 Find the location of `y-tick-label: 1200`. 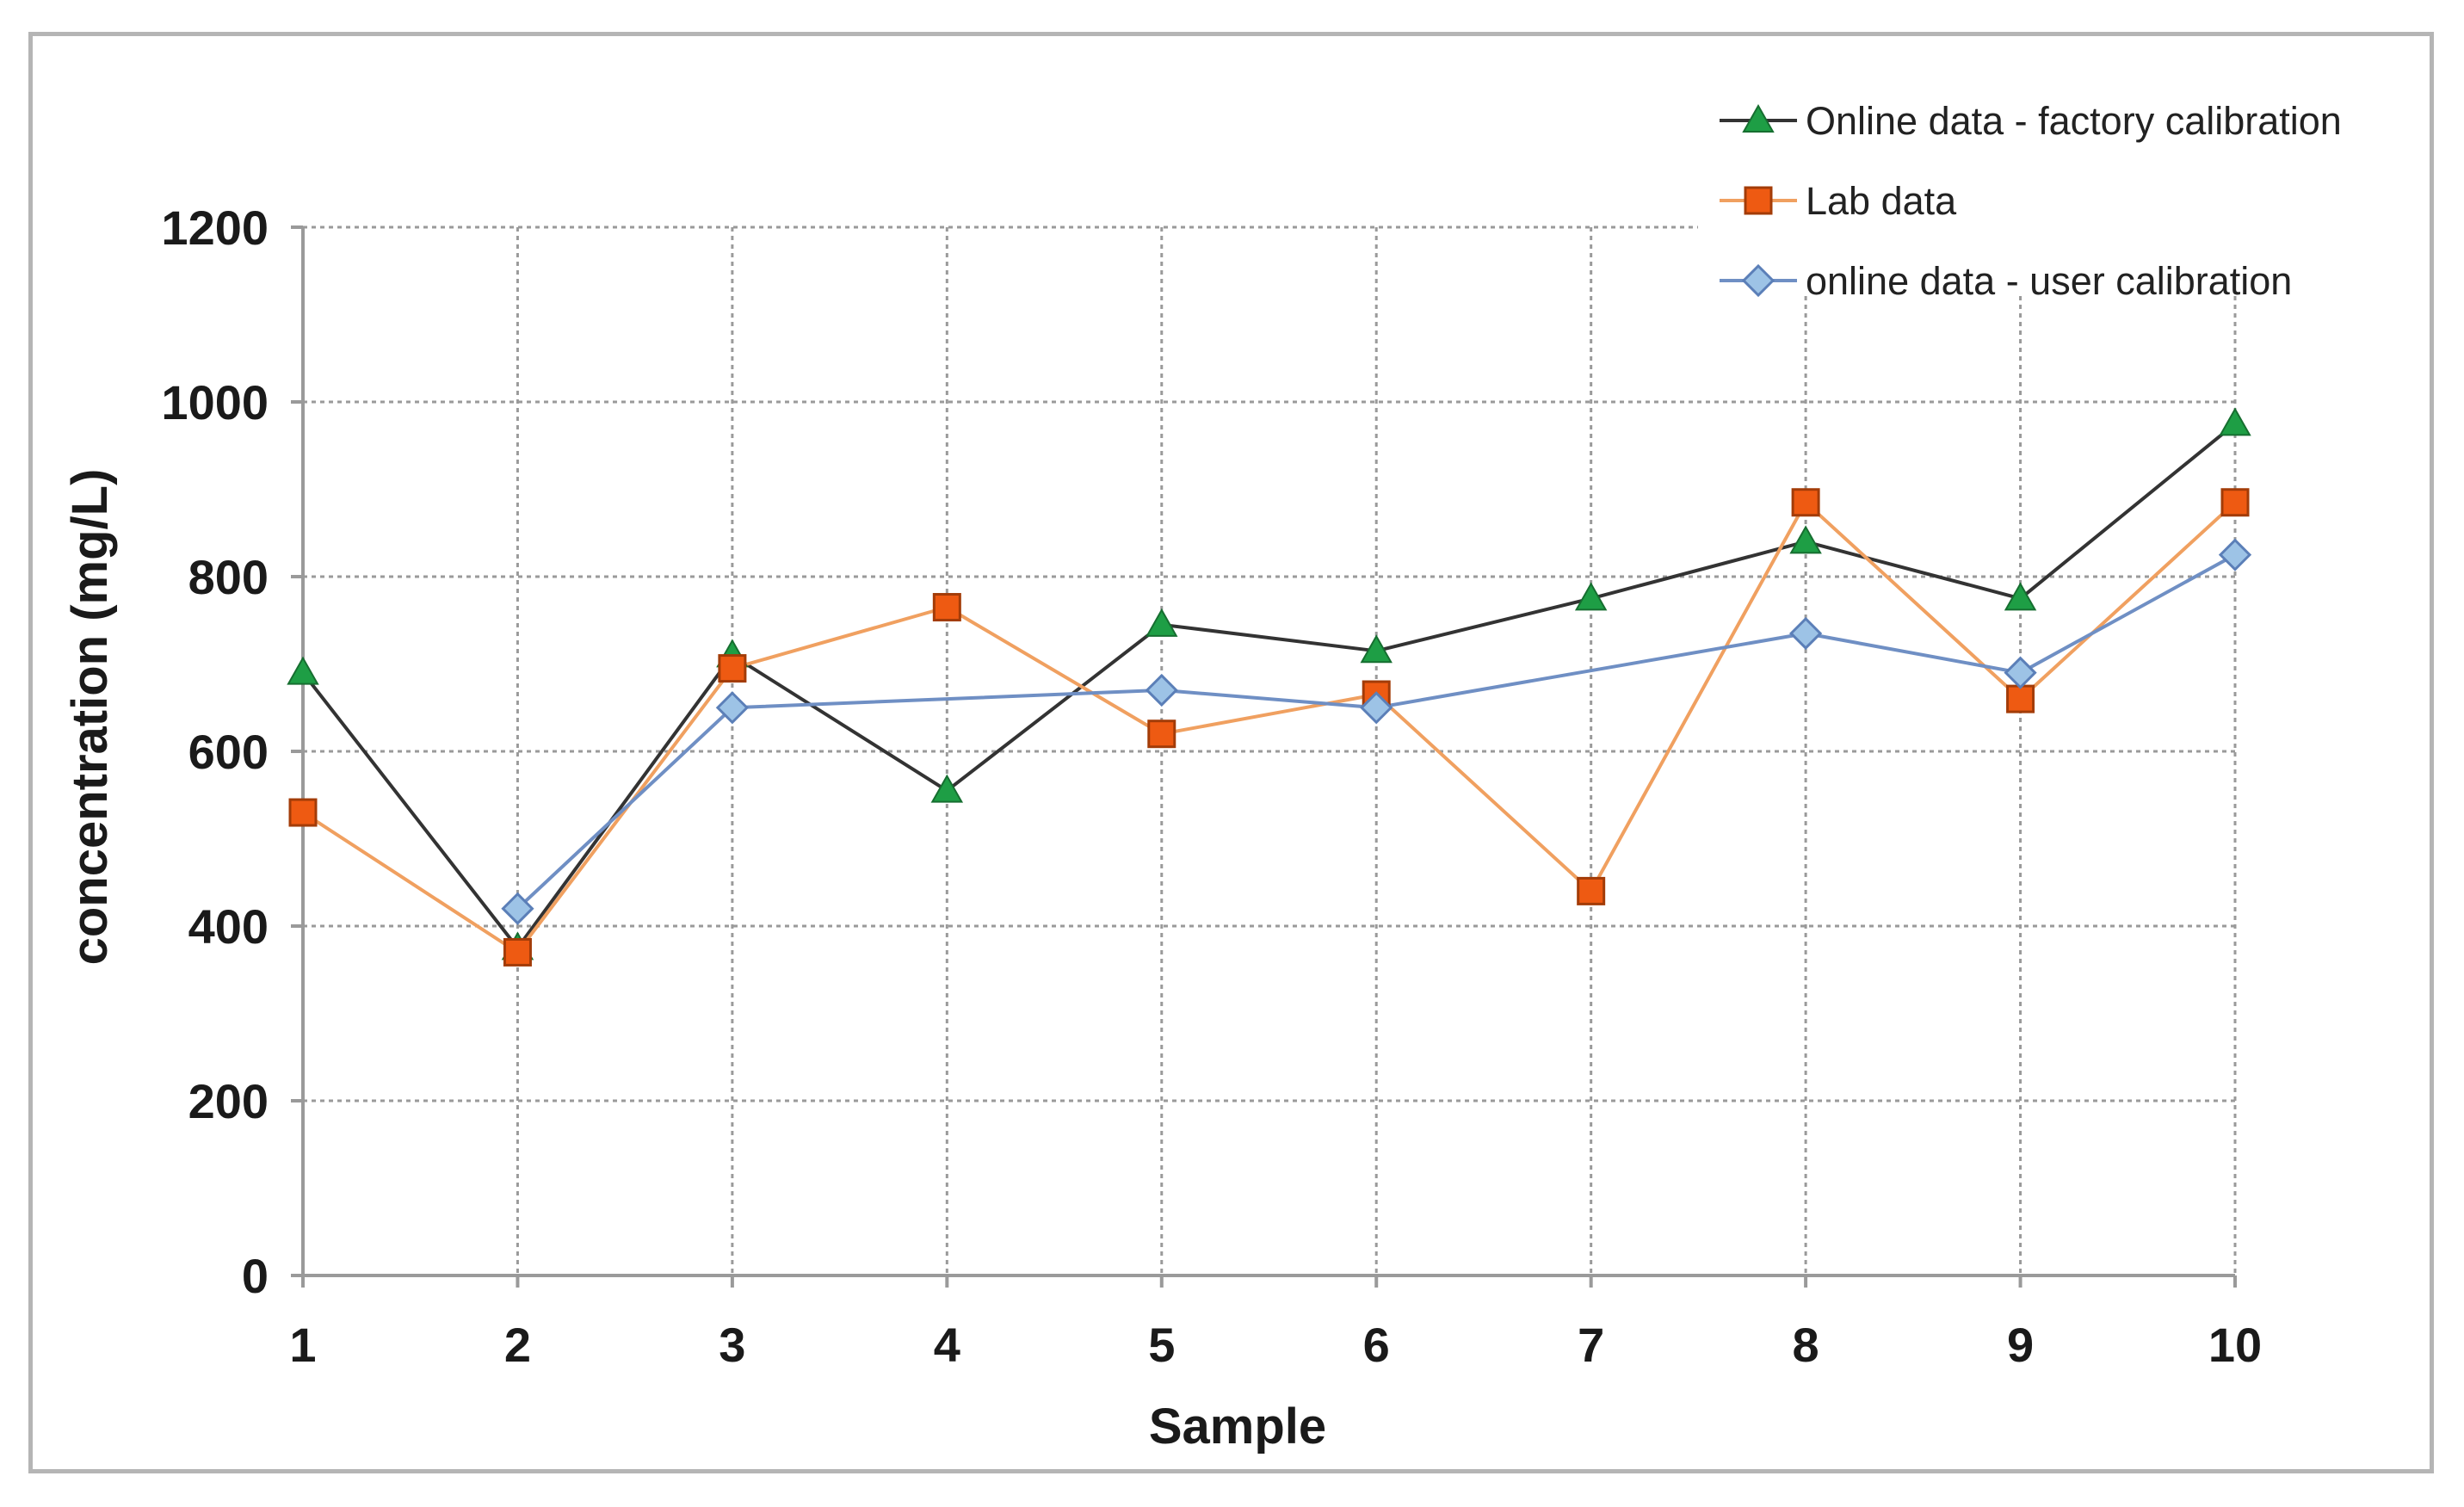

y-tick-label: 1200 is located at coordinates (215, 228).